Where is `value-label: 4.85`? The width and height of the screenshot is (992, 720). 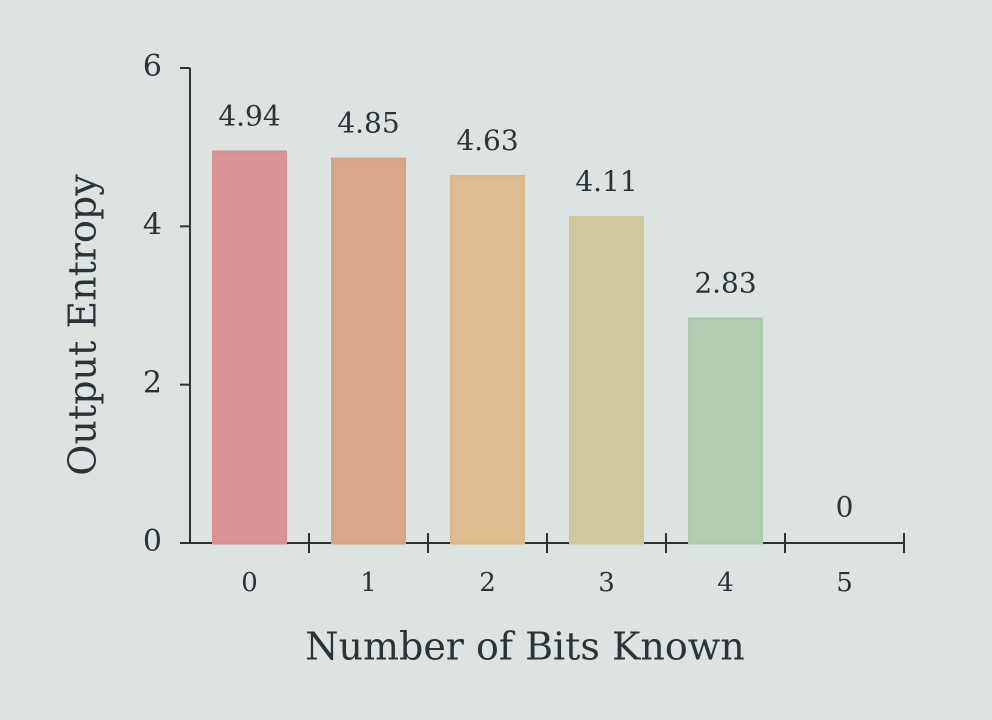 value-label: 4.85 is located at coordinates (368, 123).